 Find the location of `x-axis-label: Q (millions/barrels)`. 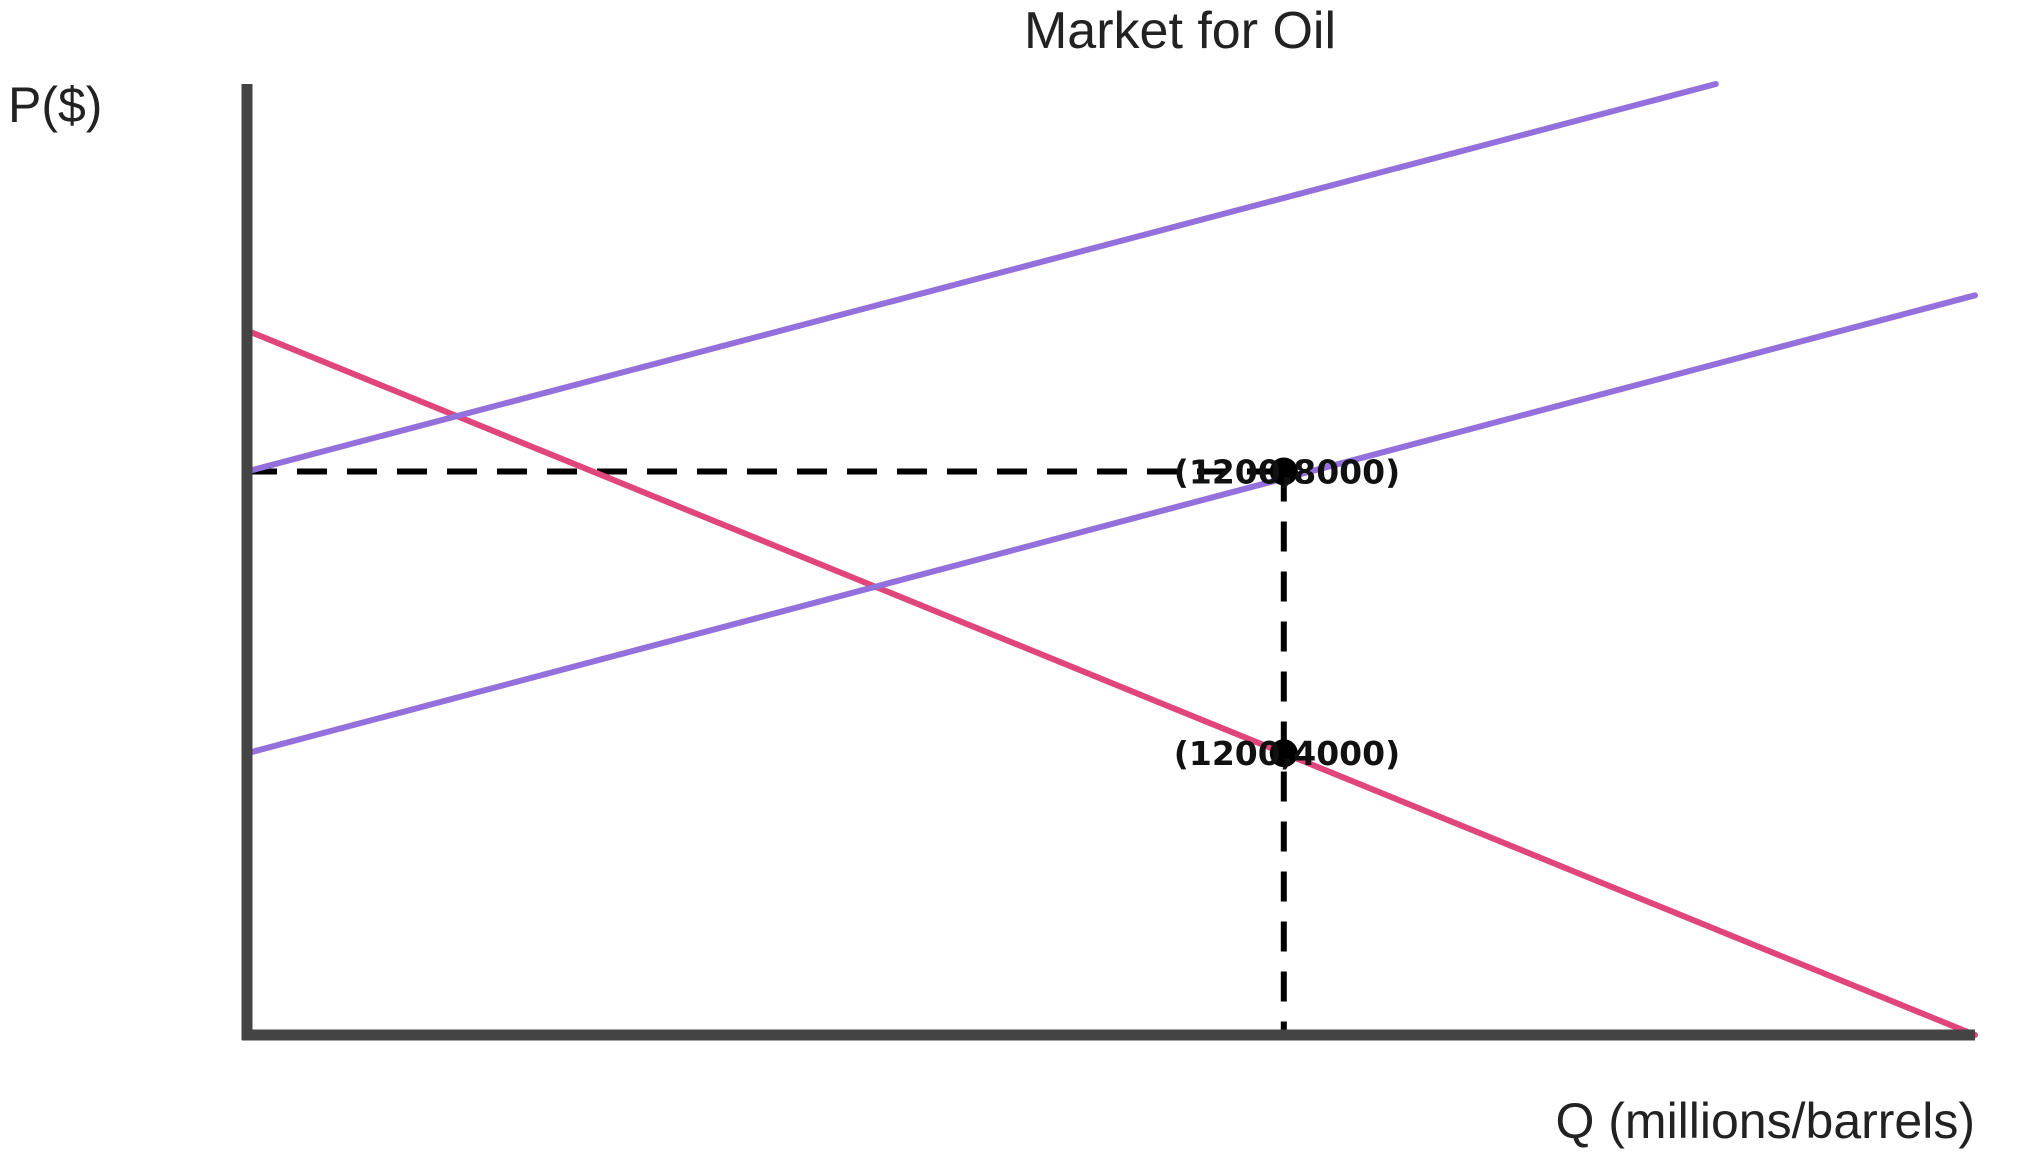

x-axis-label: Q (millions/barrels) is located at coordinates (1765, 1121).